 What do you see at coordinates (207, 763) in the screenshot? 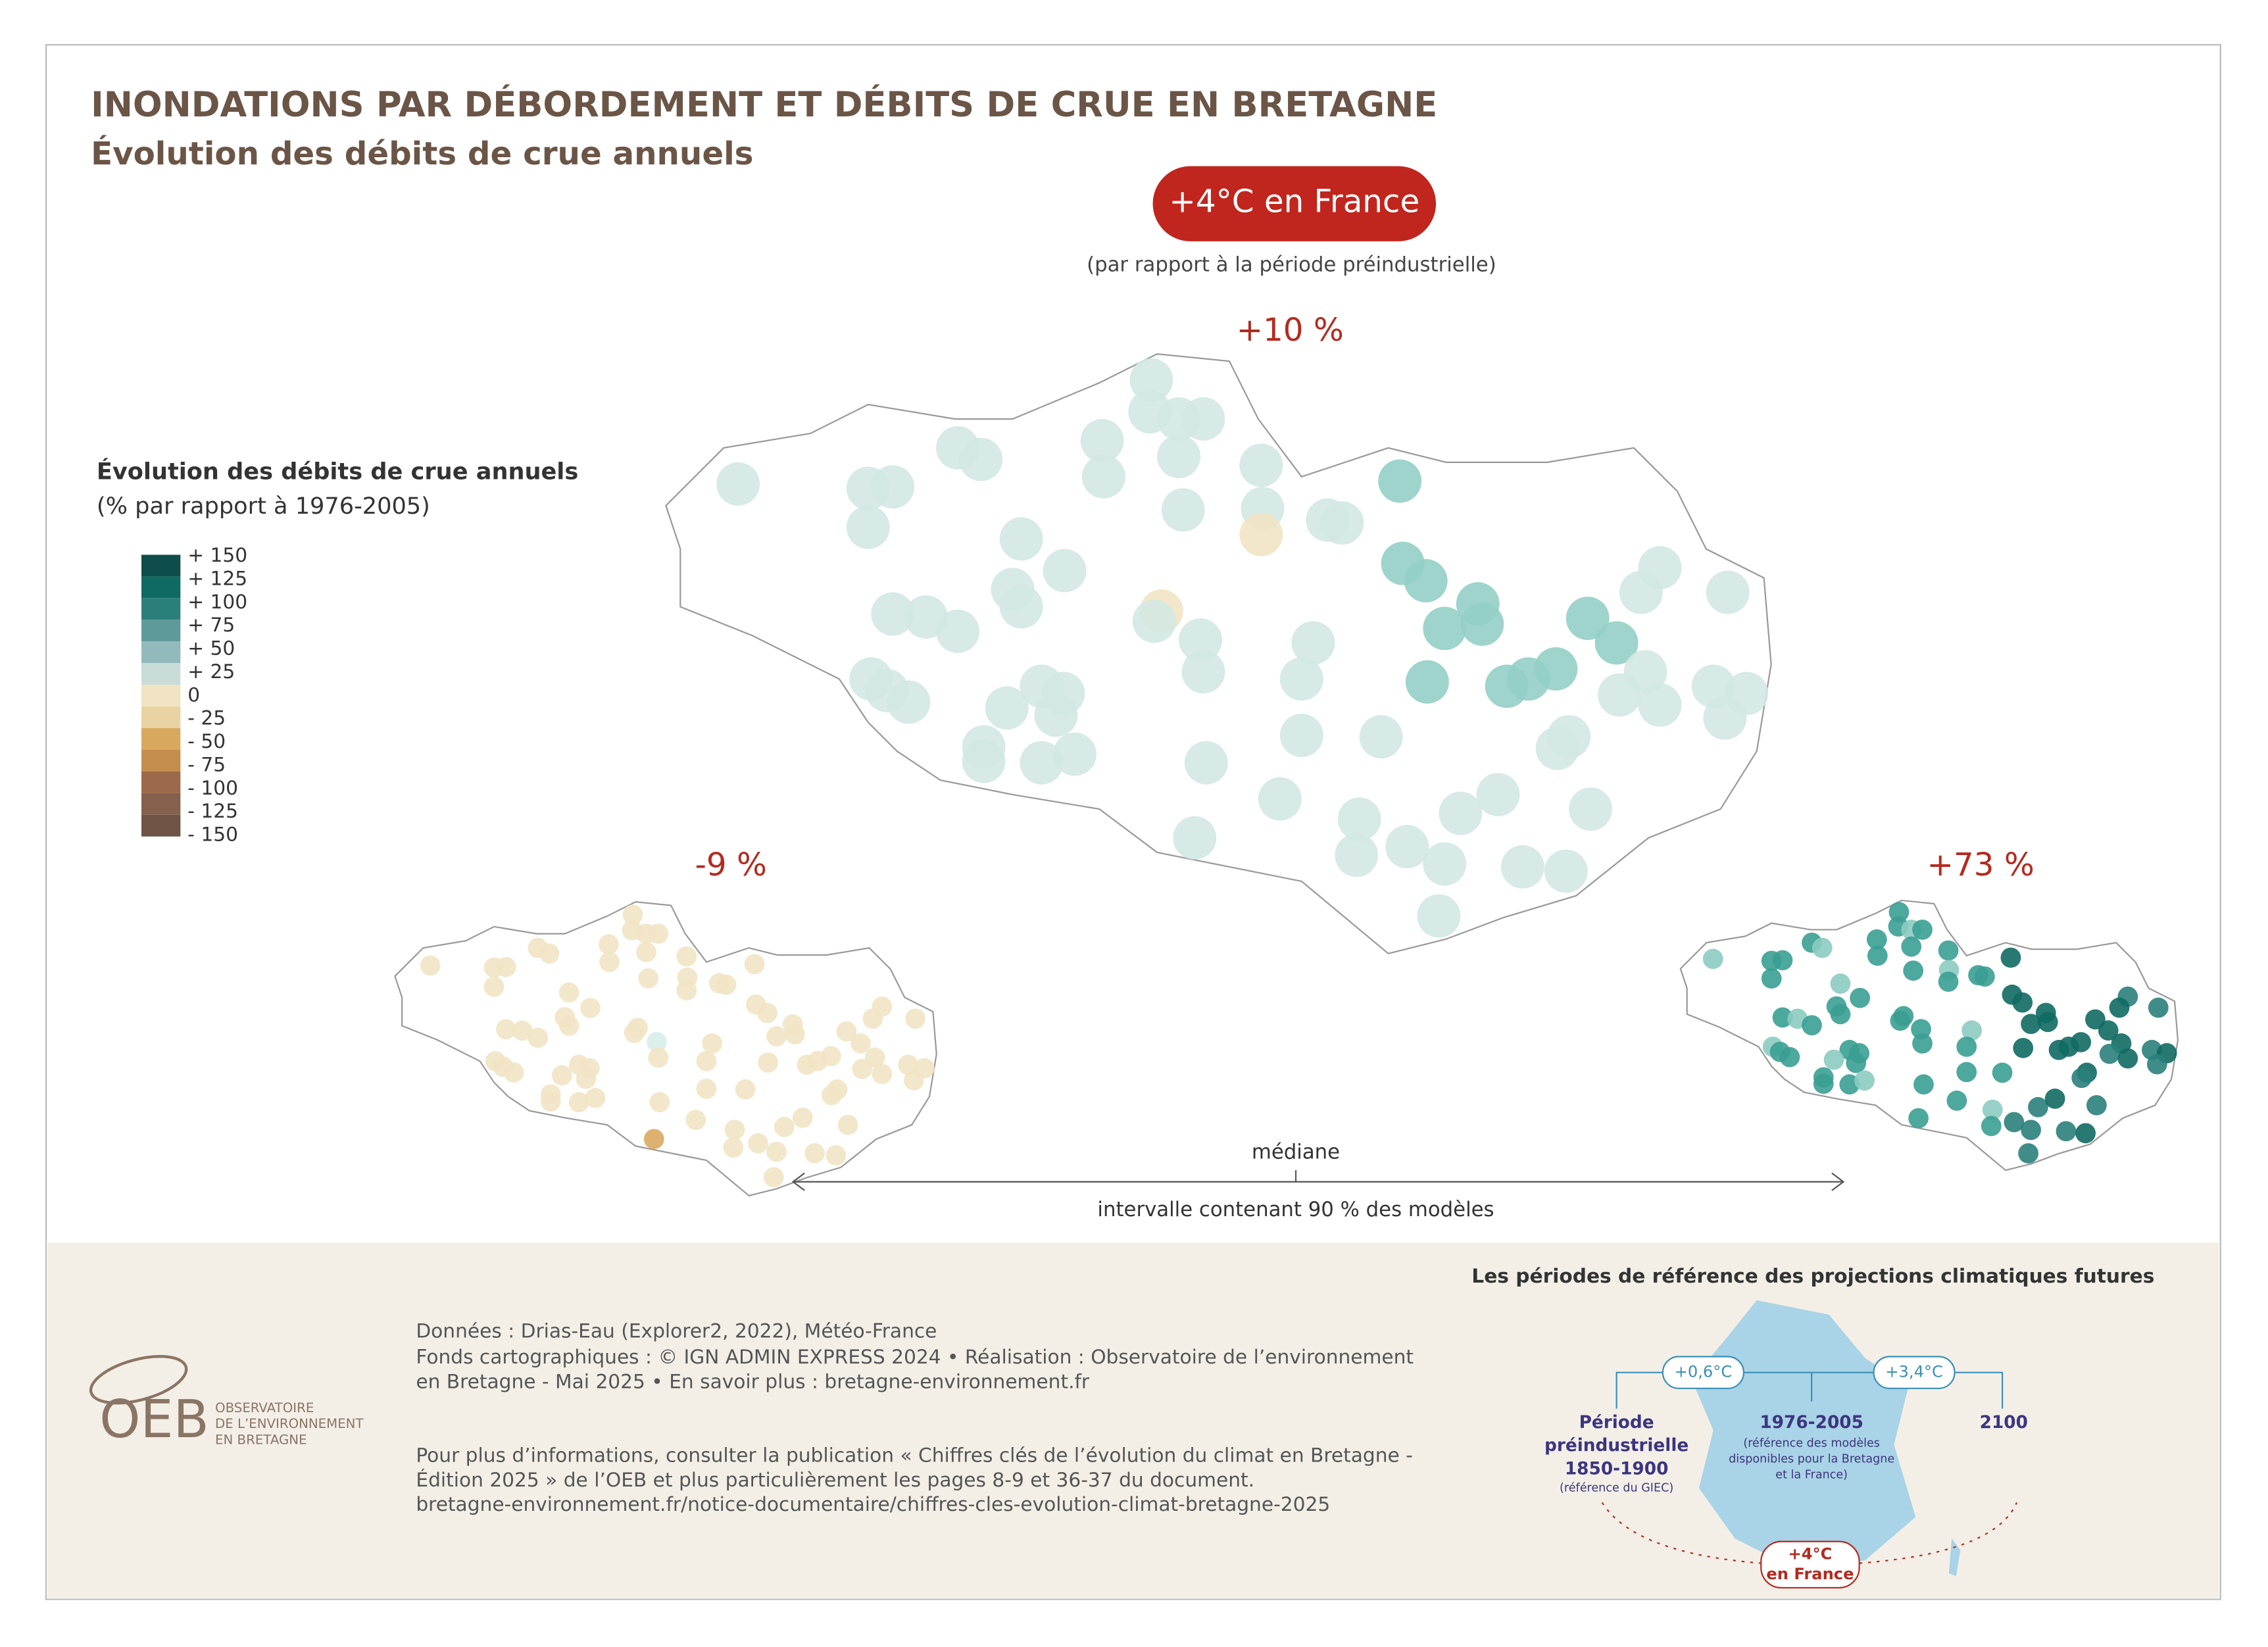
I see `legend-label: - 75` at bounding box center [207, 763].